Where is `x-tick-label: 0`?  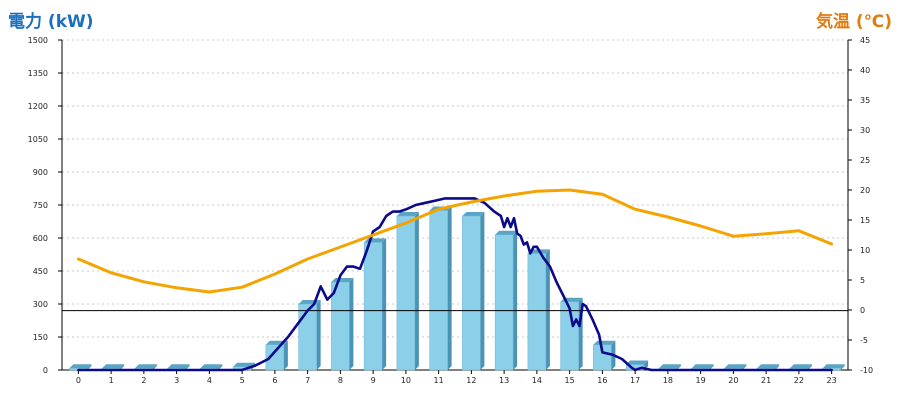 x-tick-label: 0 is located at coordinates (78, 380).